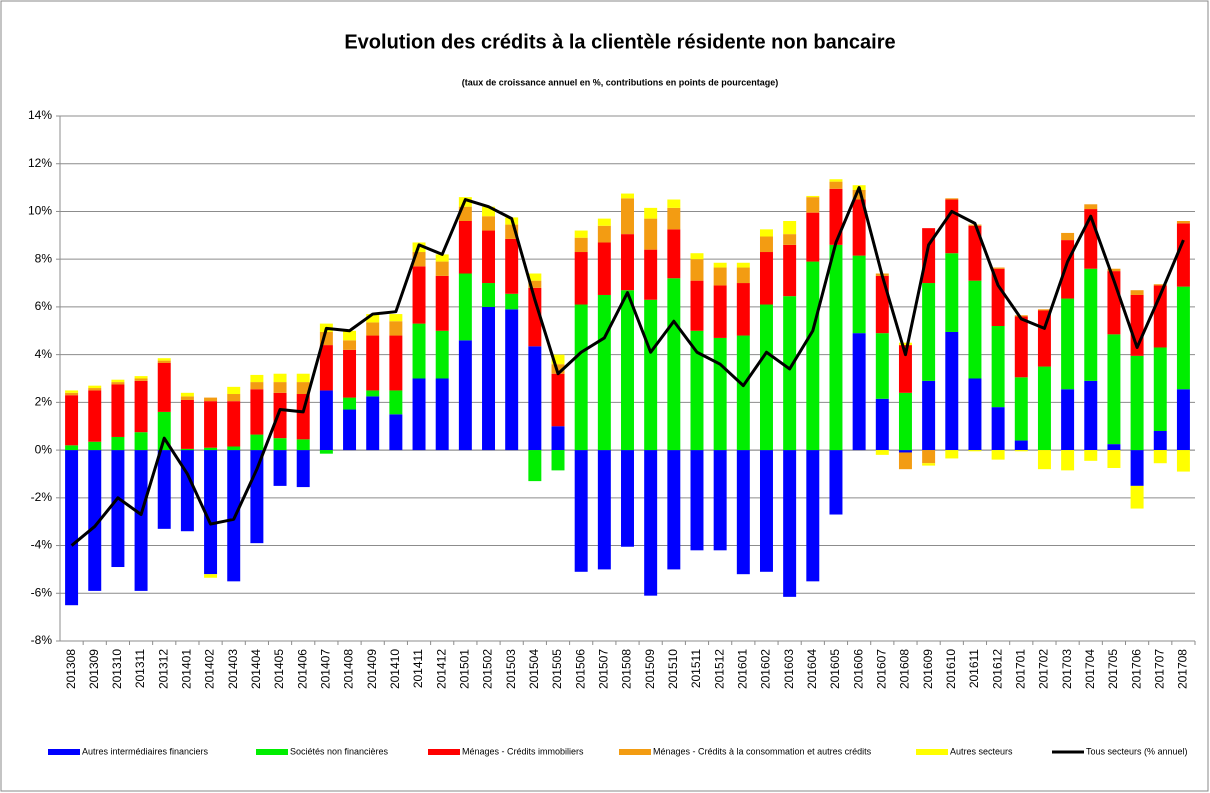 The width and height of the screenshot is (1210, 793). I want to click on x-tick-label: 201708, so click(1183, 669).